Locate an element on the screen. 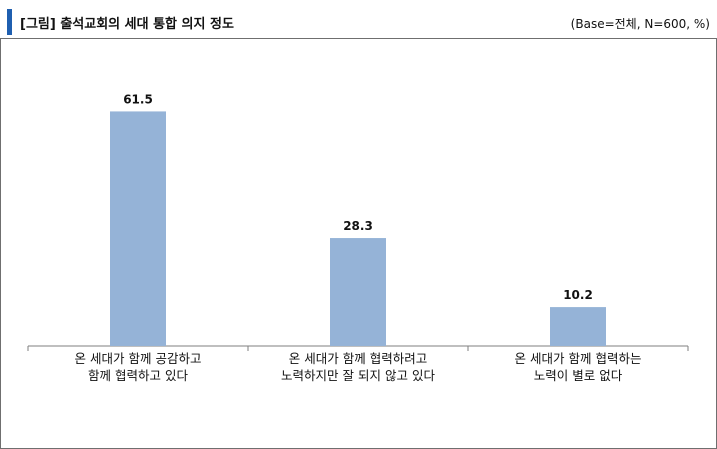 This screenshot has width=717, height=449. title-accent-bar is located at coordinates (9, 22).